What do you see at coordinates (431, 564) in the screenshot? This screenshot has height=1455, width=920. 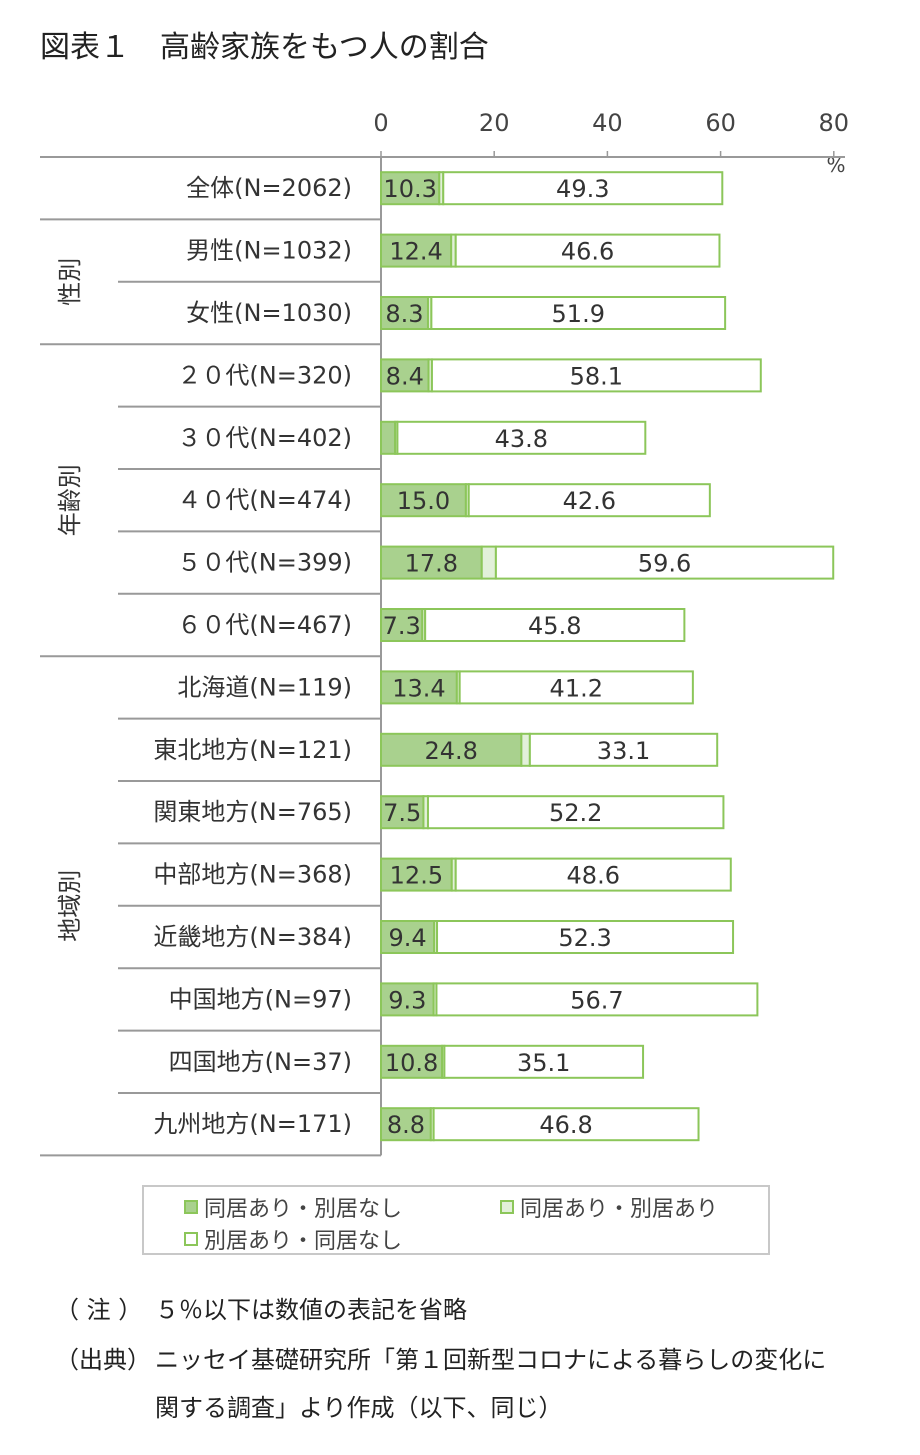 I see `data-label: 17.8` at bounding box center [431, 564].